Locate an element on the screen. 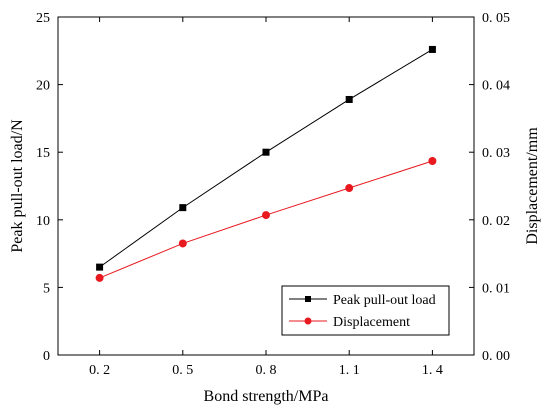 The width and height of the screenshot is (550, 410). y-axis-title-right: Displacement/mm is located at coordinates (532, 186).